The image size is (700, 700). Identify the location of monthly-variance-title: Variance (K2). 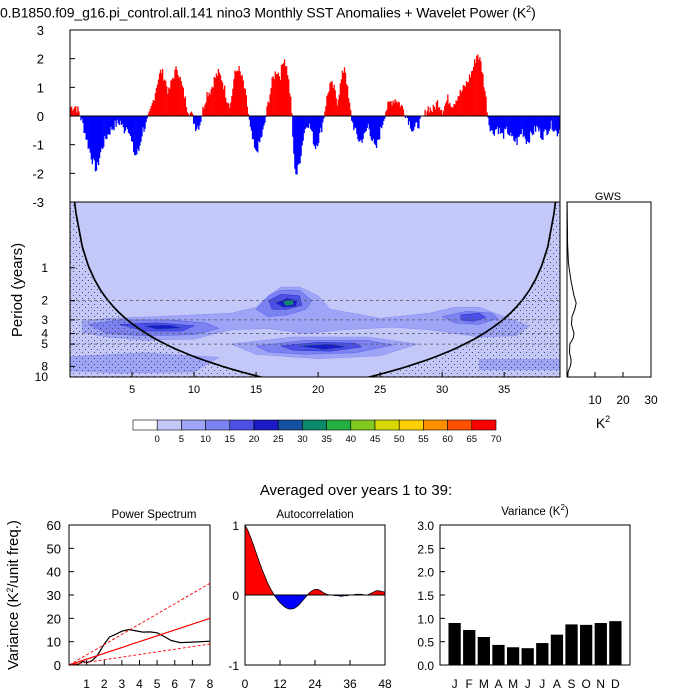
(535, 510).